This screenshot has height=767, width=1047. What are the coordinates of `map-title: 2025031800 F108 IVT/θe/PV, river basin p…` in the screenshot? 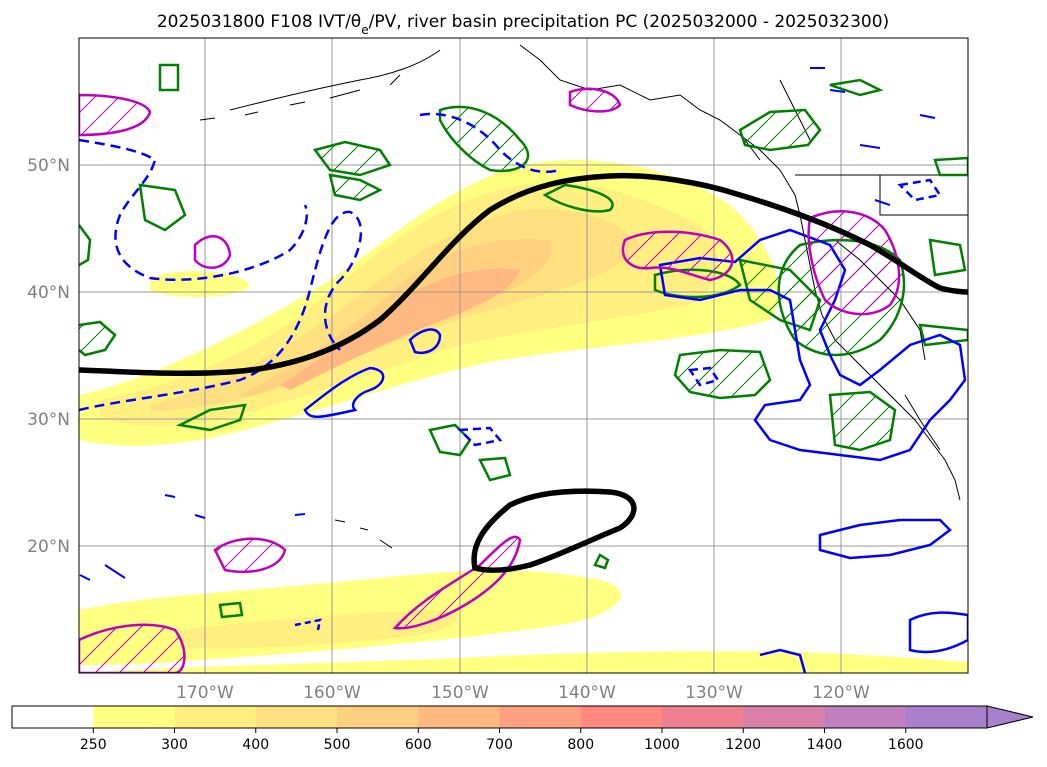 It's located at (523, 24).